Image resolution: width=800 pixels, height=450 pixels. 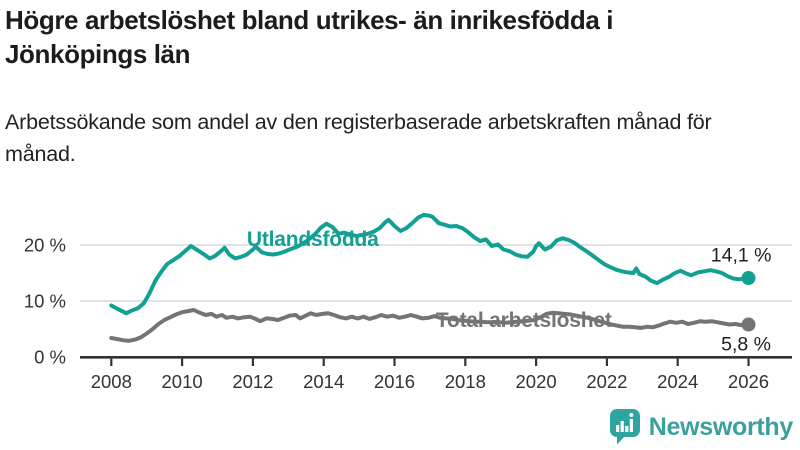 I want to click on x-tick-label: 2012, so click(x=252, y=381).